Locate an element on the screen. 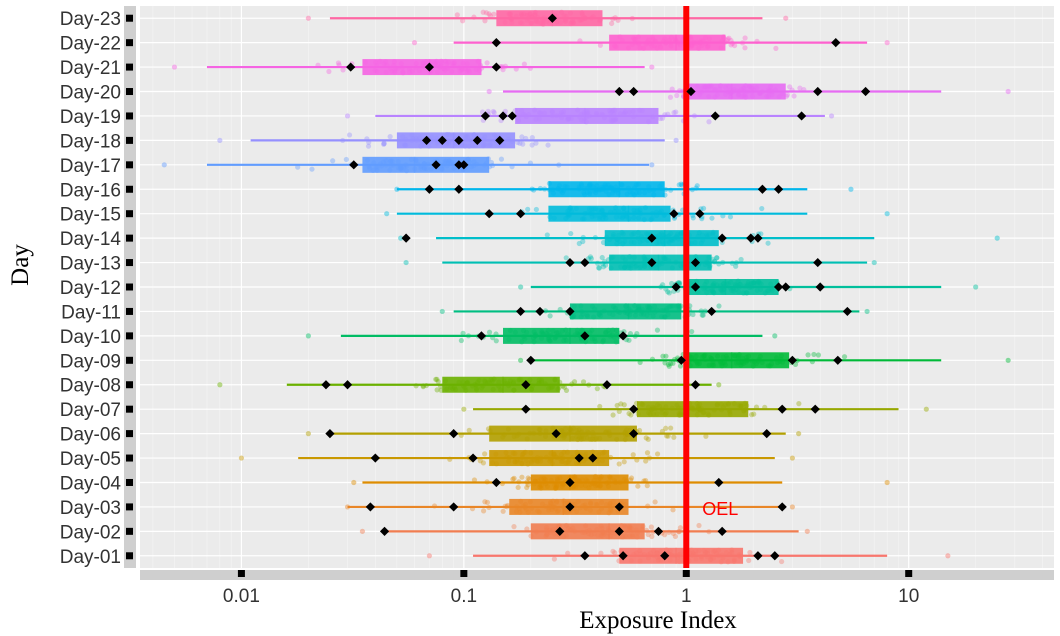 This screenshot has width=1060, height=636. oel-reference-line: OEL is located at coordinates (710, 287).